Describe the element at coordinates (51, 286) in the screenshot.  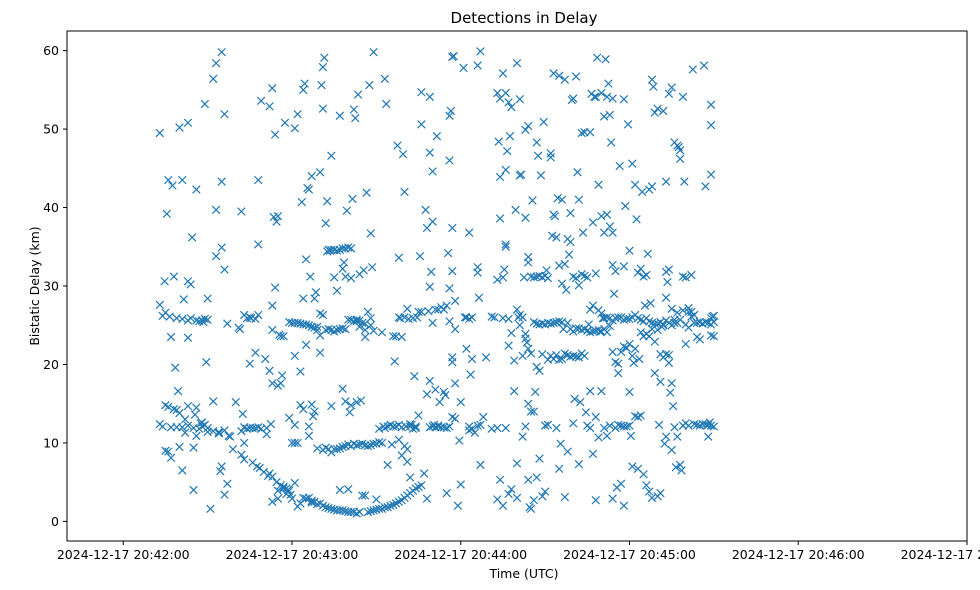
I see `y-tick-label: 30` at that location.